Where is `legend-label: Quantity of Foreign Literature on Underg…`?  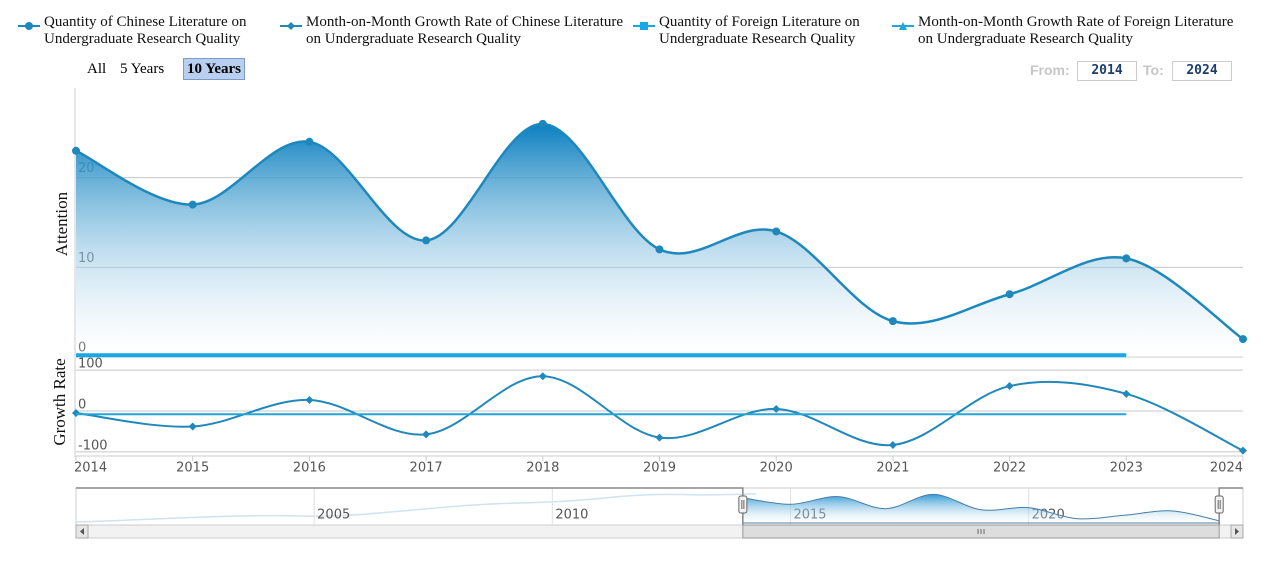
legend-label: Quantity of Foreign Literature on Underg… is located at coordinates (759, 30).